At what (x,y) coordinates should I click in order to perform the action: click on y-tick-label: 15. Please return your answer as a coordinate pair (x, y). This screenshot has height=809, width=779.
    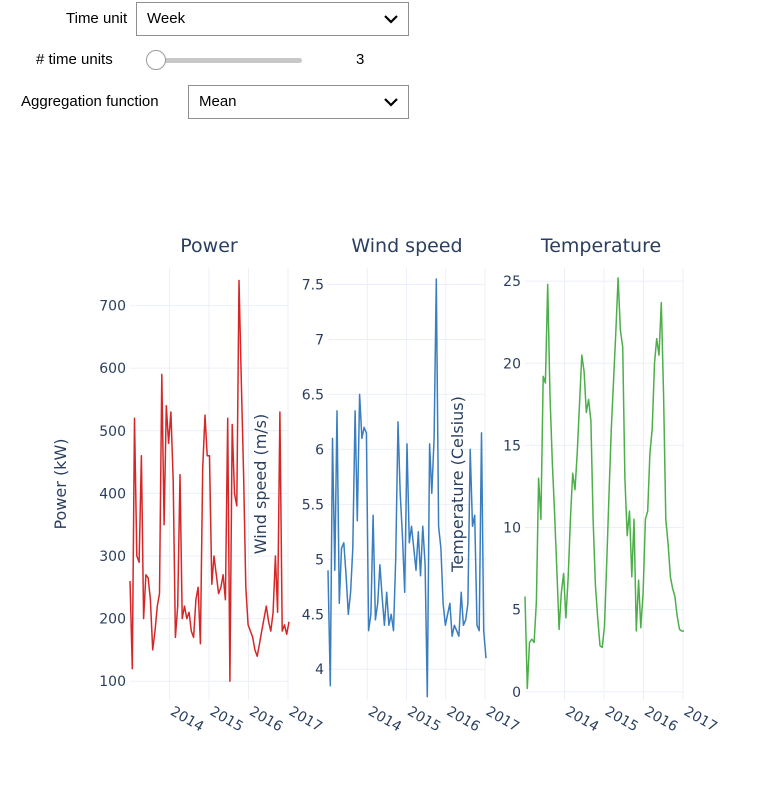
    Looking at the image, I should click on (512, 446).